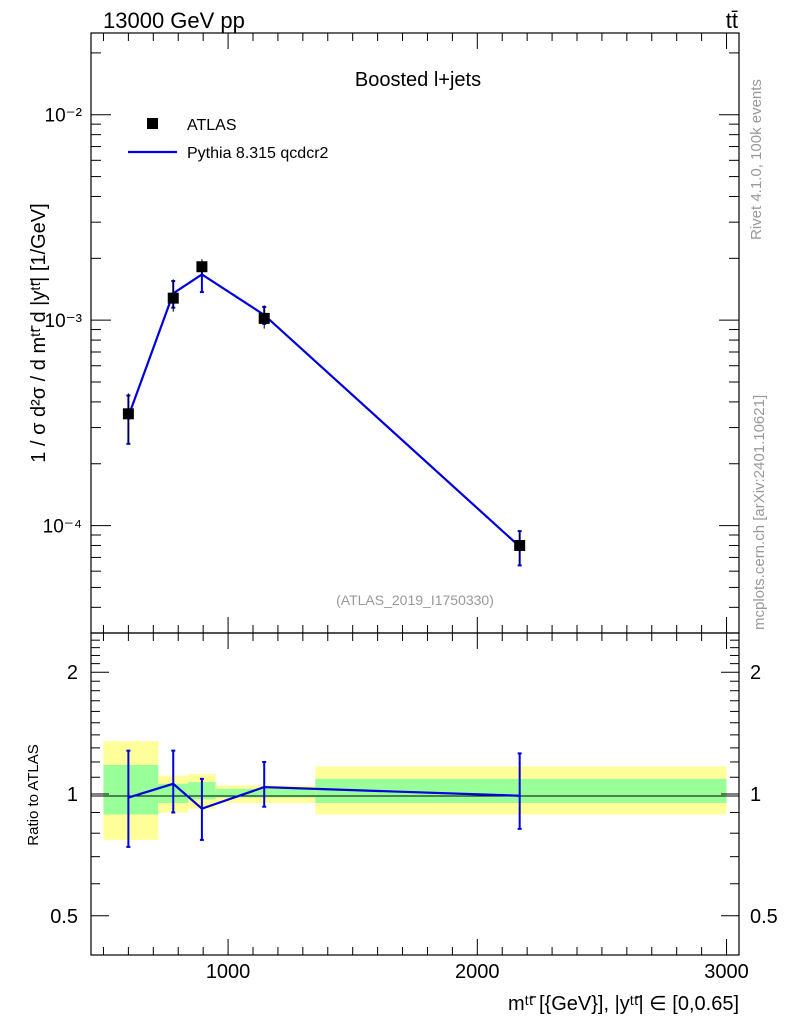 Image resolution: width=786 pixels, height=1024 pixels. I want to click on header-left: 13000 GeV pp, so click(174, 20).